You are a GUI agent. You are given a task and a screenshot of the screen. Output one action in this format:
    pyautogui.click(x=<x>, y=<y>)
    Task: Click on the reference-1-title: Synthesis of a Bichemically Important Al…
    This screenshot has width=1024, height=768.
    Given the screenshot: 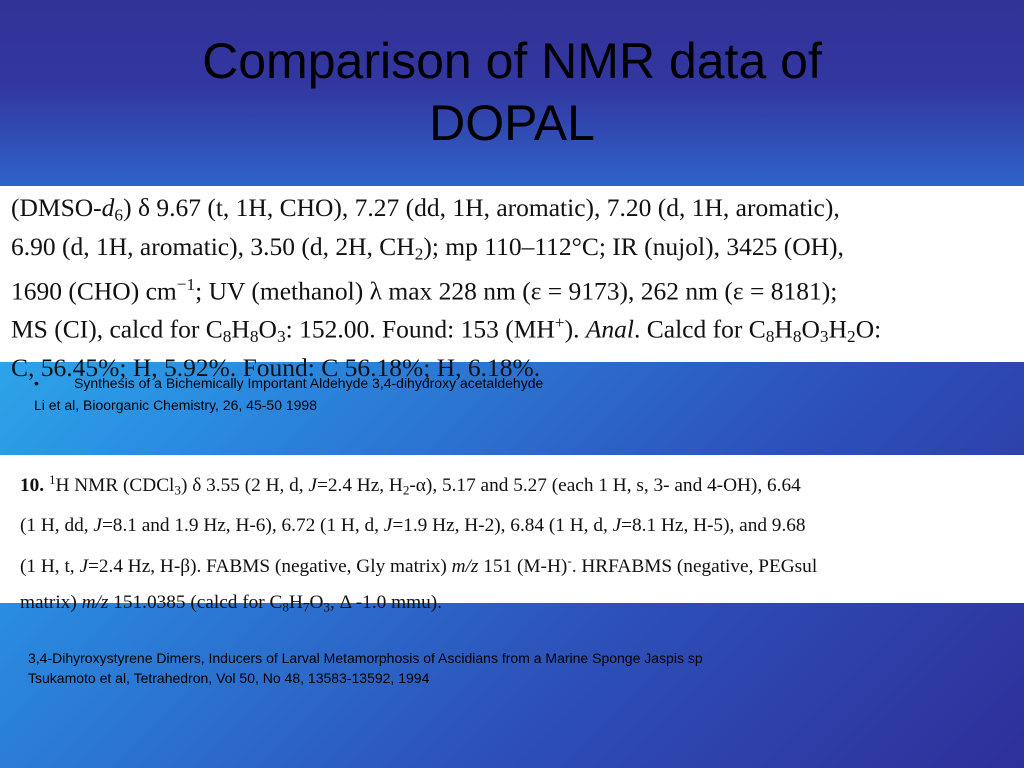 What is the action you would take?
    pyautogui.click(x=309, y=383)
    